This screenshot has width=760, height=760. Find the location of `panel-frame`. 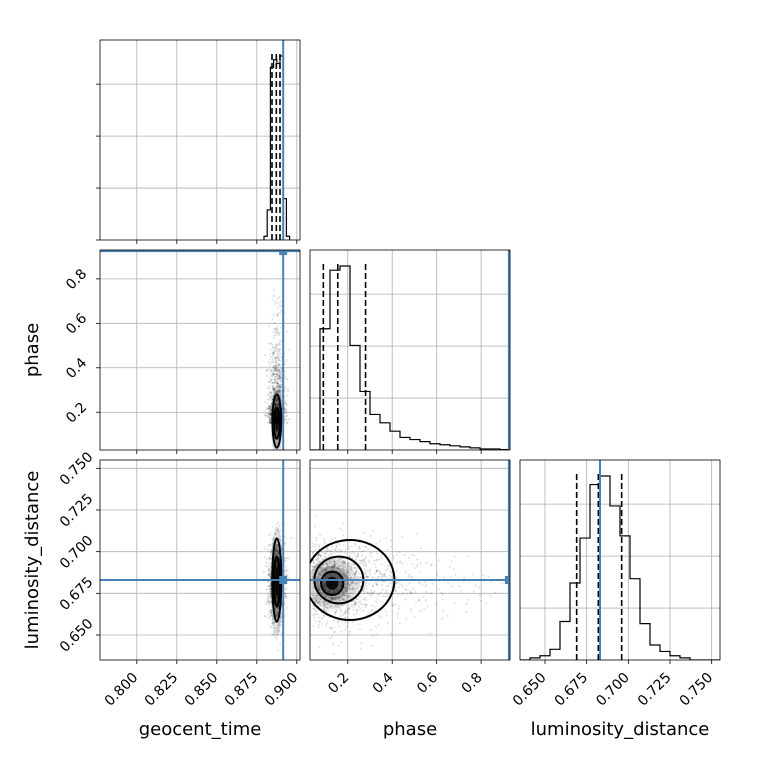

panel-frame is located at coordinates (200, 560).